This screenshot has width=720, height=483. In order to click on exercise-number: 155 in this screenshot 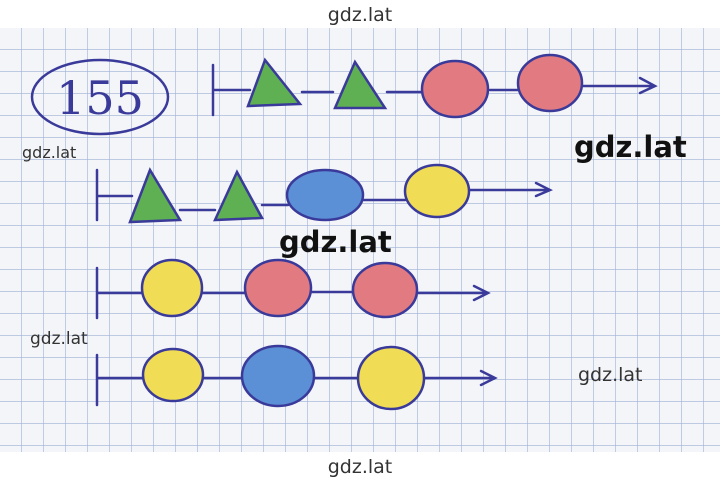, I will do `click(100, 98)`.